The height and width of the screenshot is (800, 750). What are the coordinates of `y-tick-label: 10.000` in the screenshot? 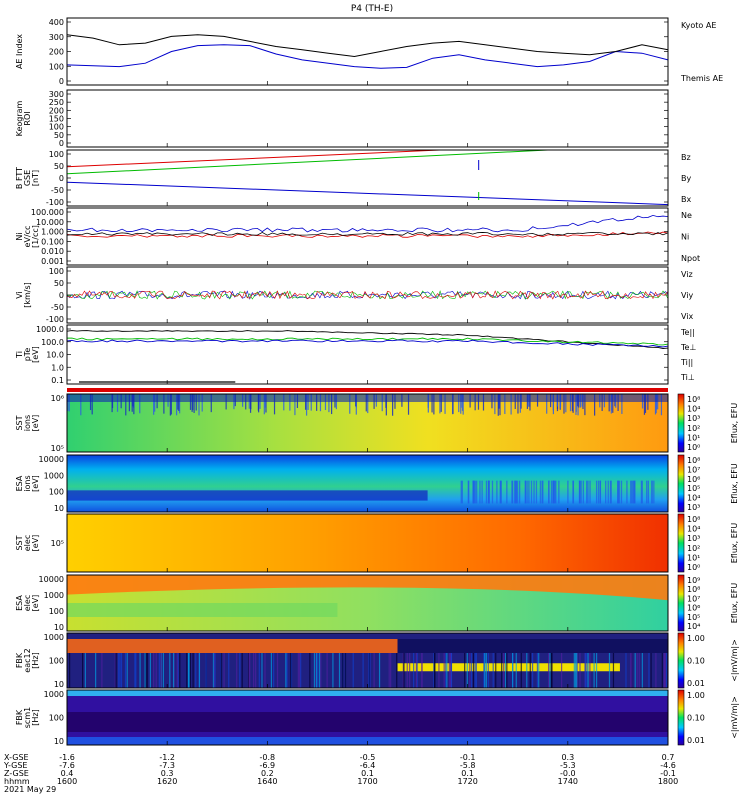 It's located at (50, 222).